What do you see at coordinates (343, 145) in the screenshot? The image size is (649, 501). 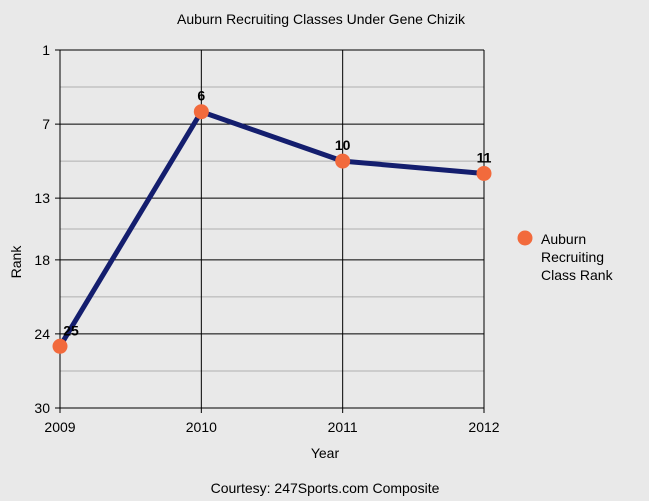 I see `data-label: 10` at bounding box center [343, 145].